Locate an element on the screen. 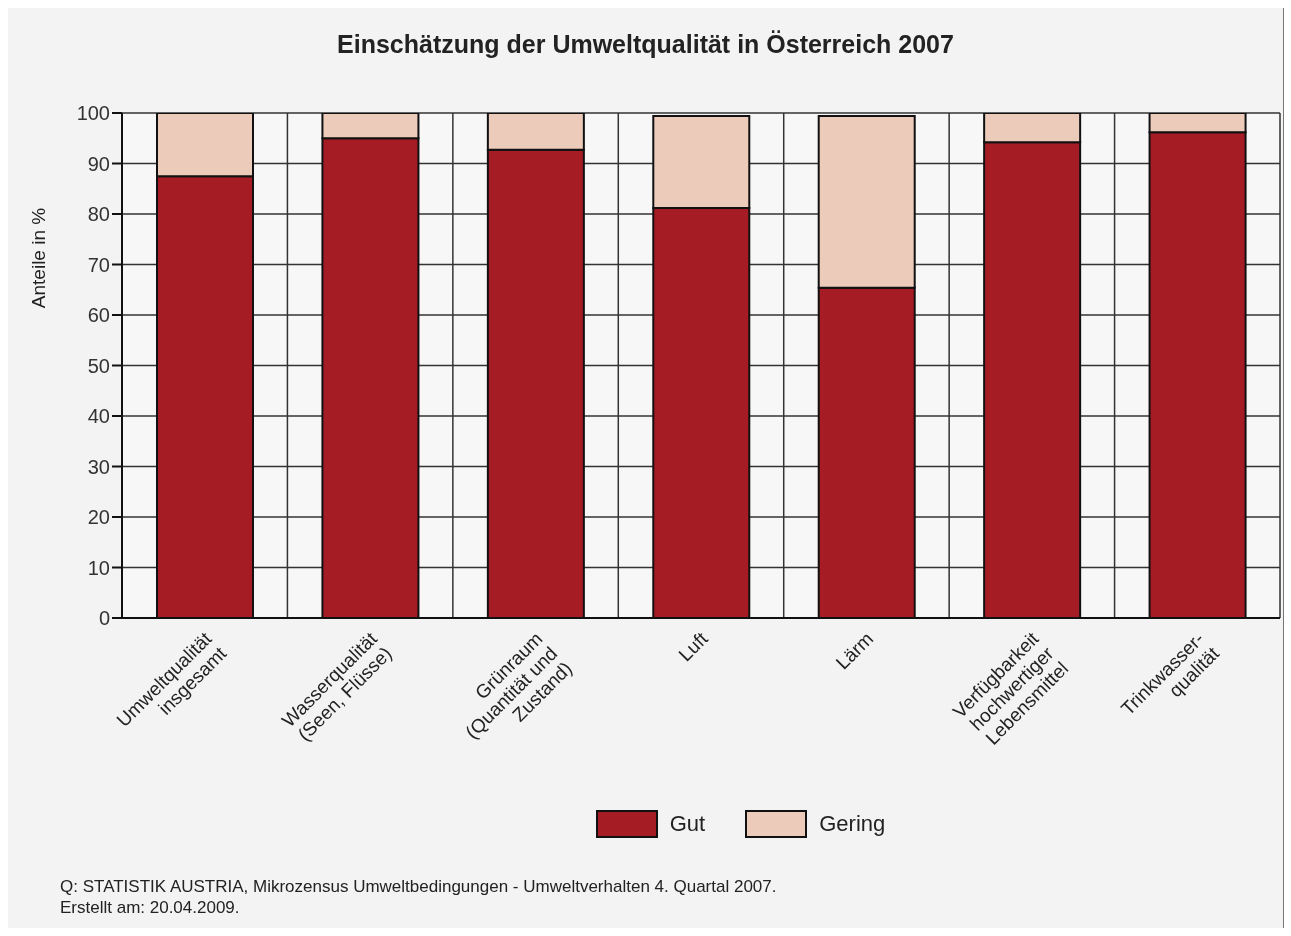 This screenshot has height=936, width=1291. y-tick-label: 70 is located at coordinates (98, 264).